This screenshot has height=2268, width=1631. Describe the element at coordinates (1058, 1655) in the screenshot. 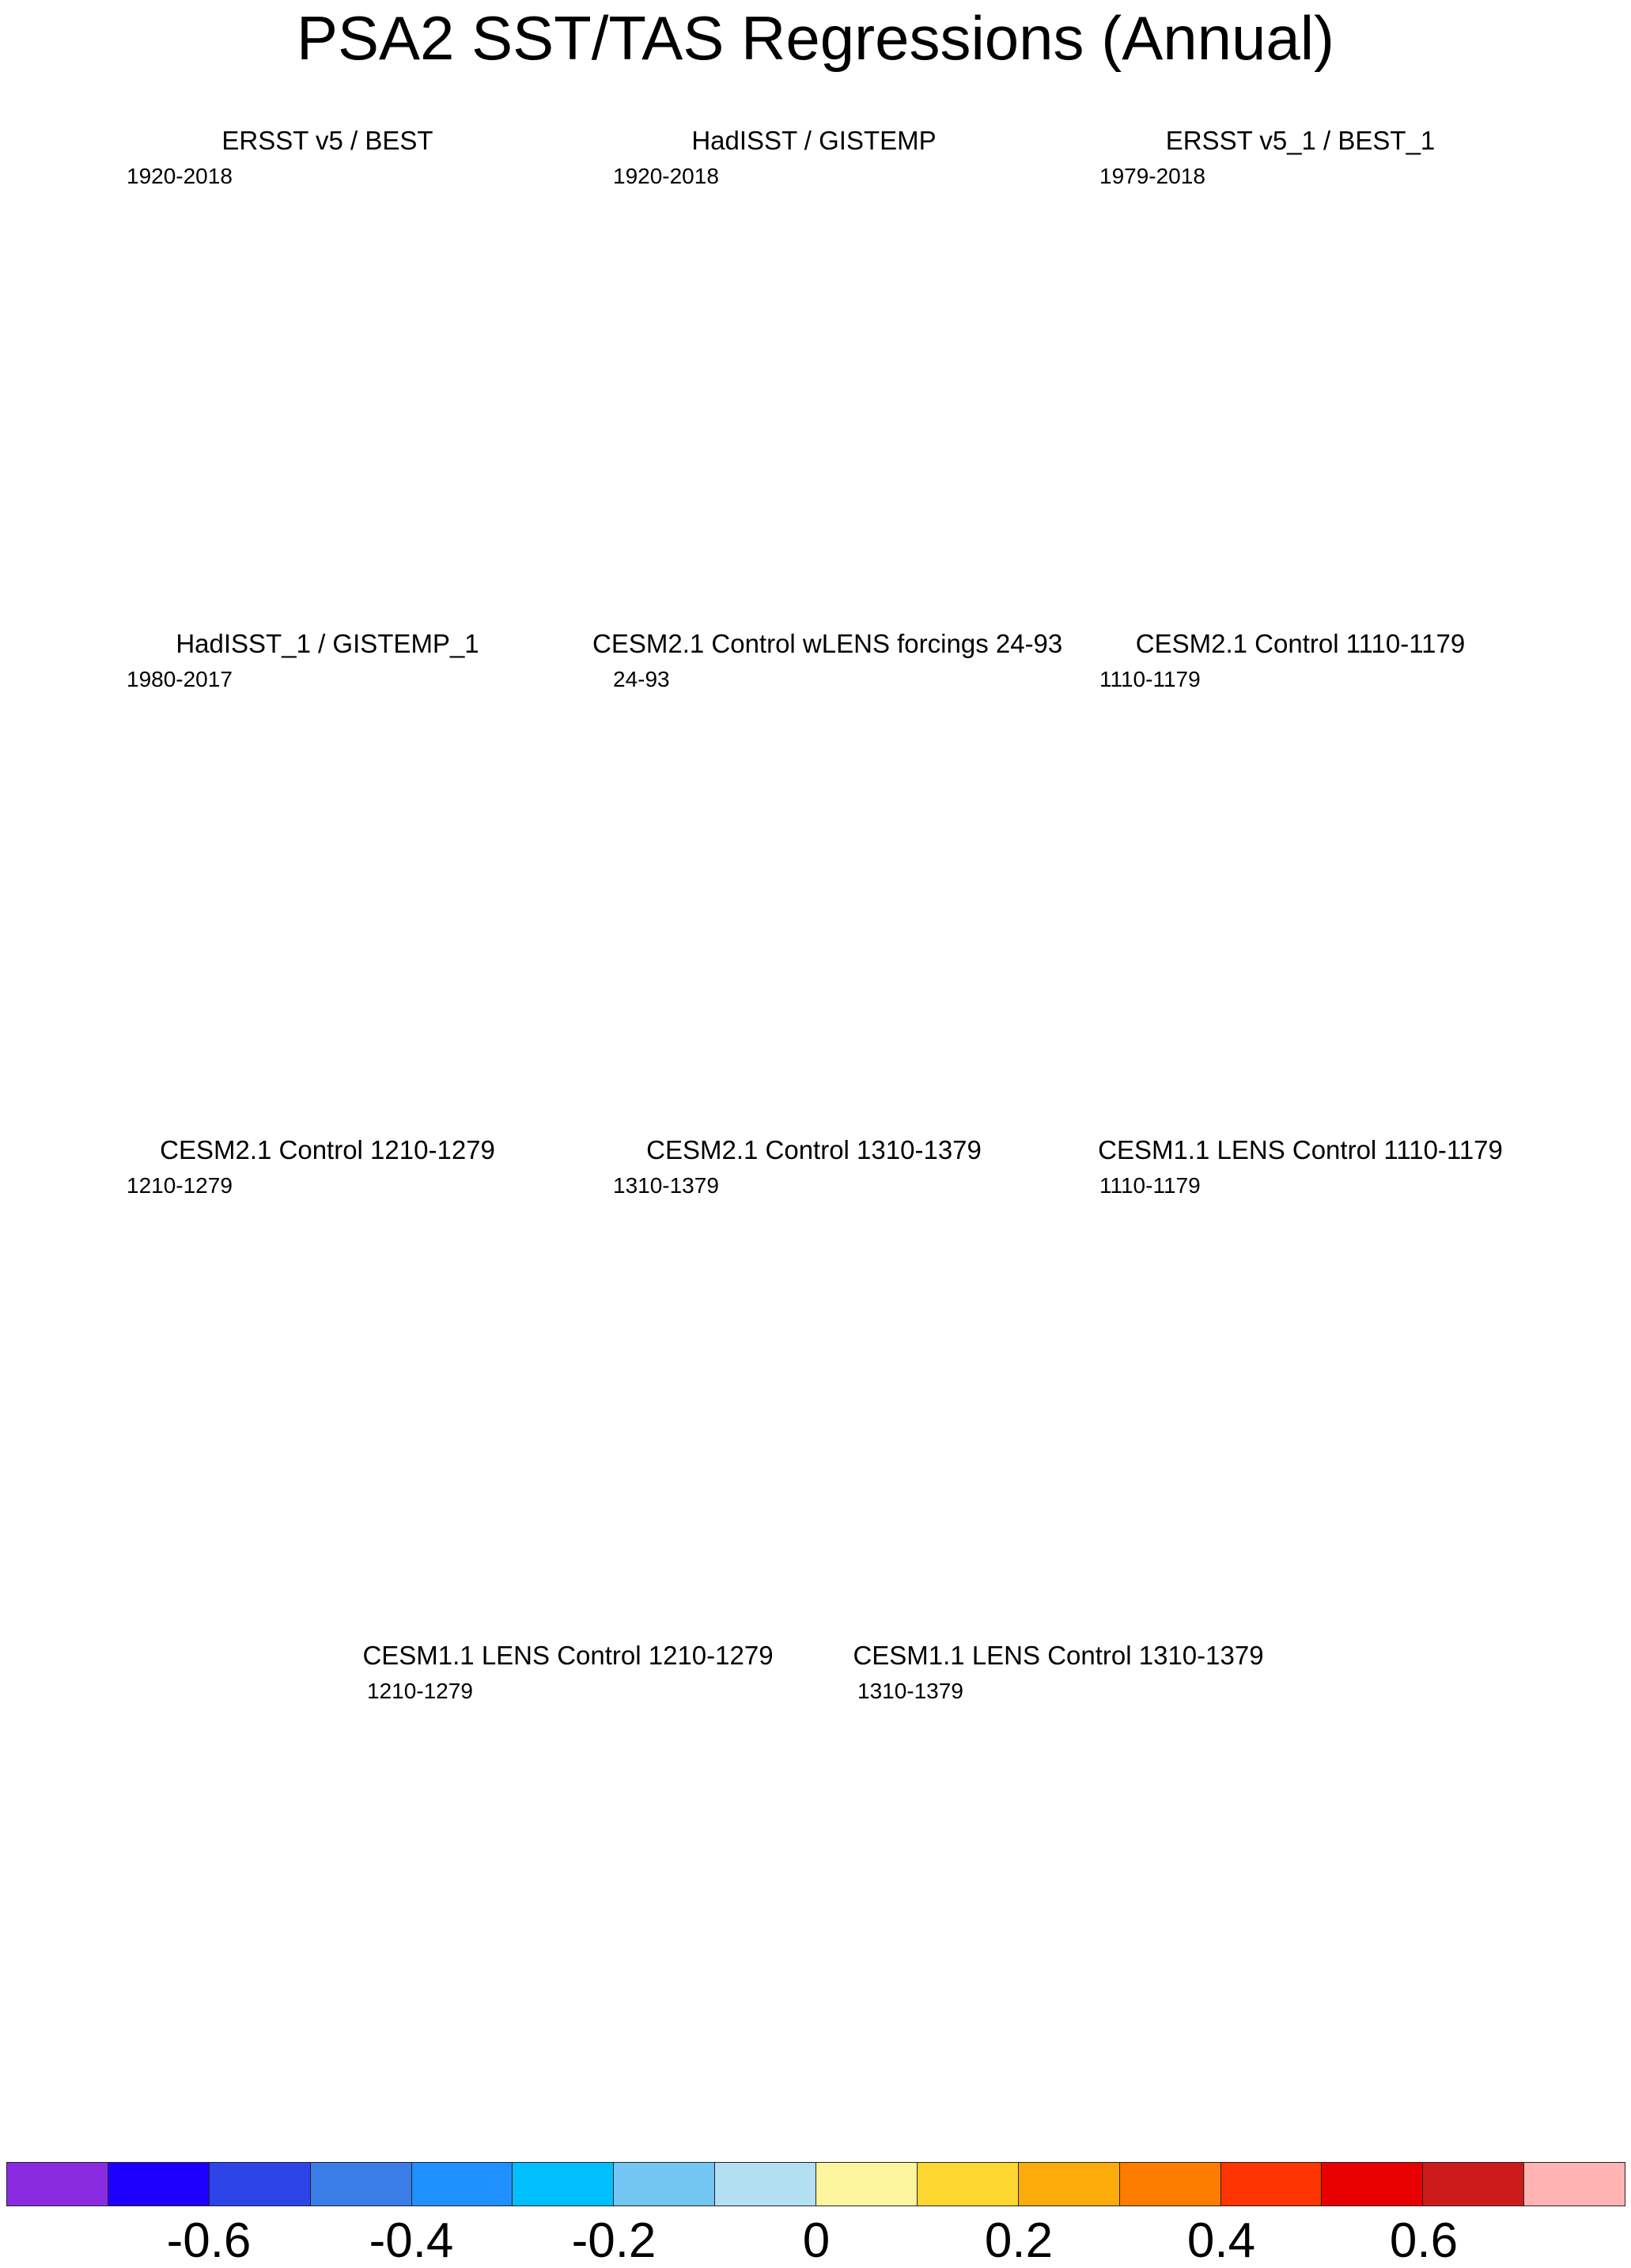

I see `panel-title: CESM1.1 LENS Control 1310-1379` at that location.